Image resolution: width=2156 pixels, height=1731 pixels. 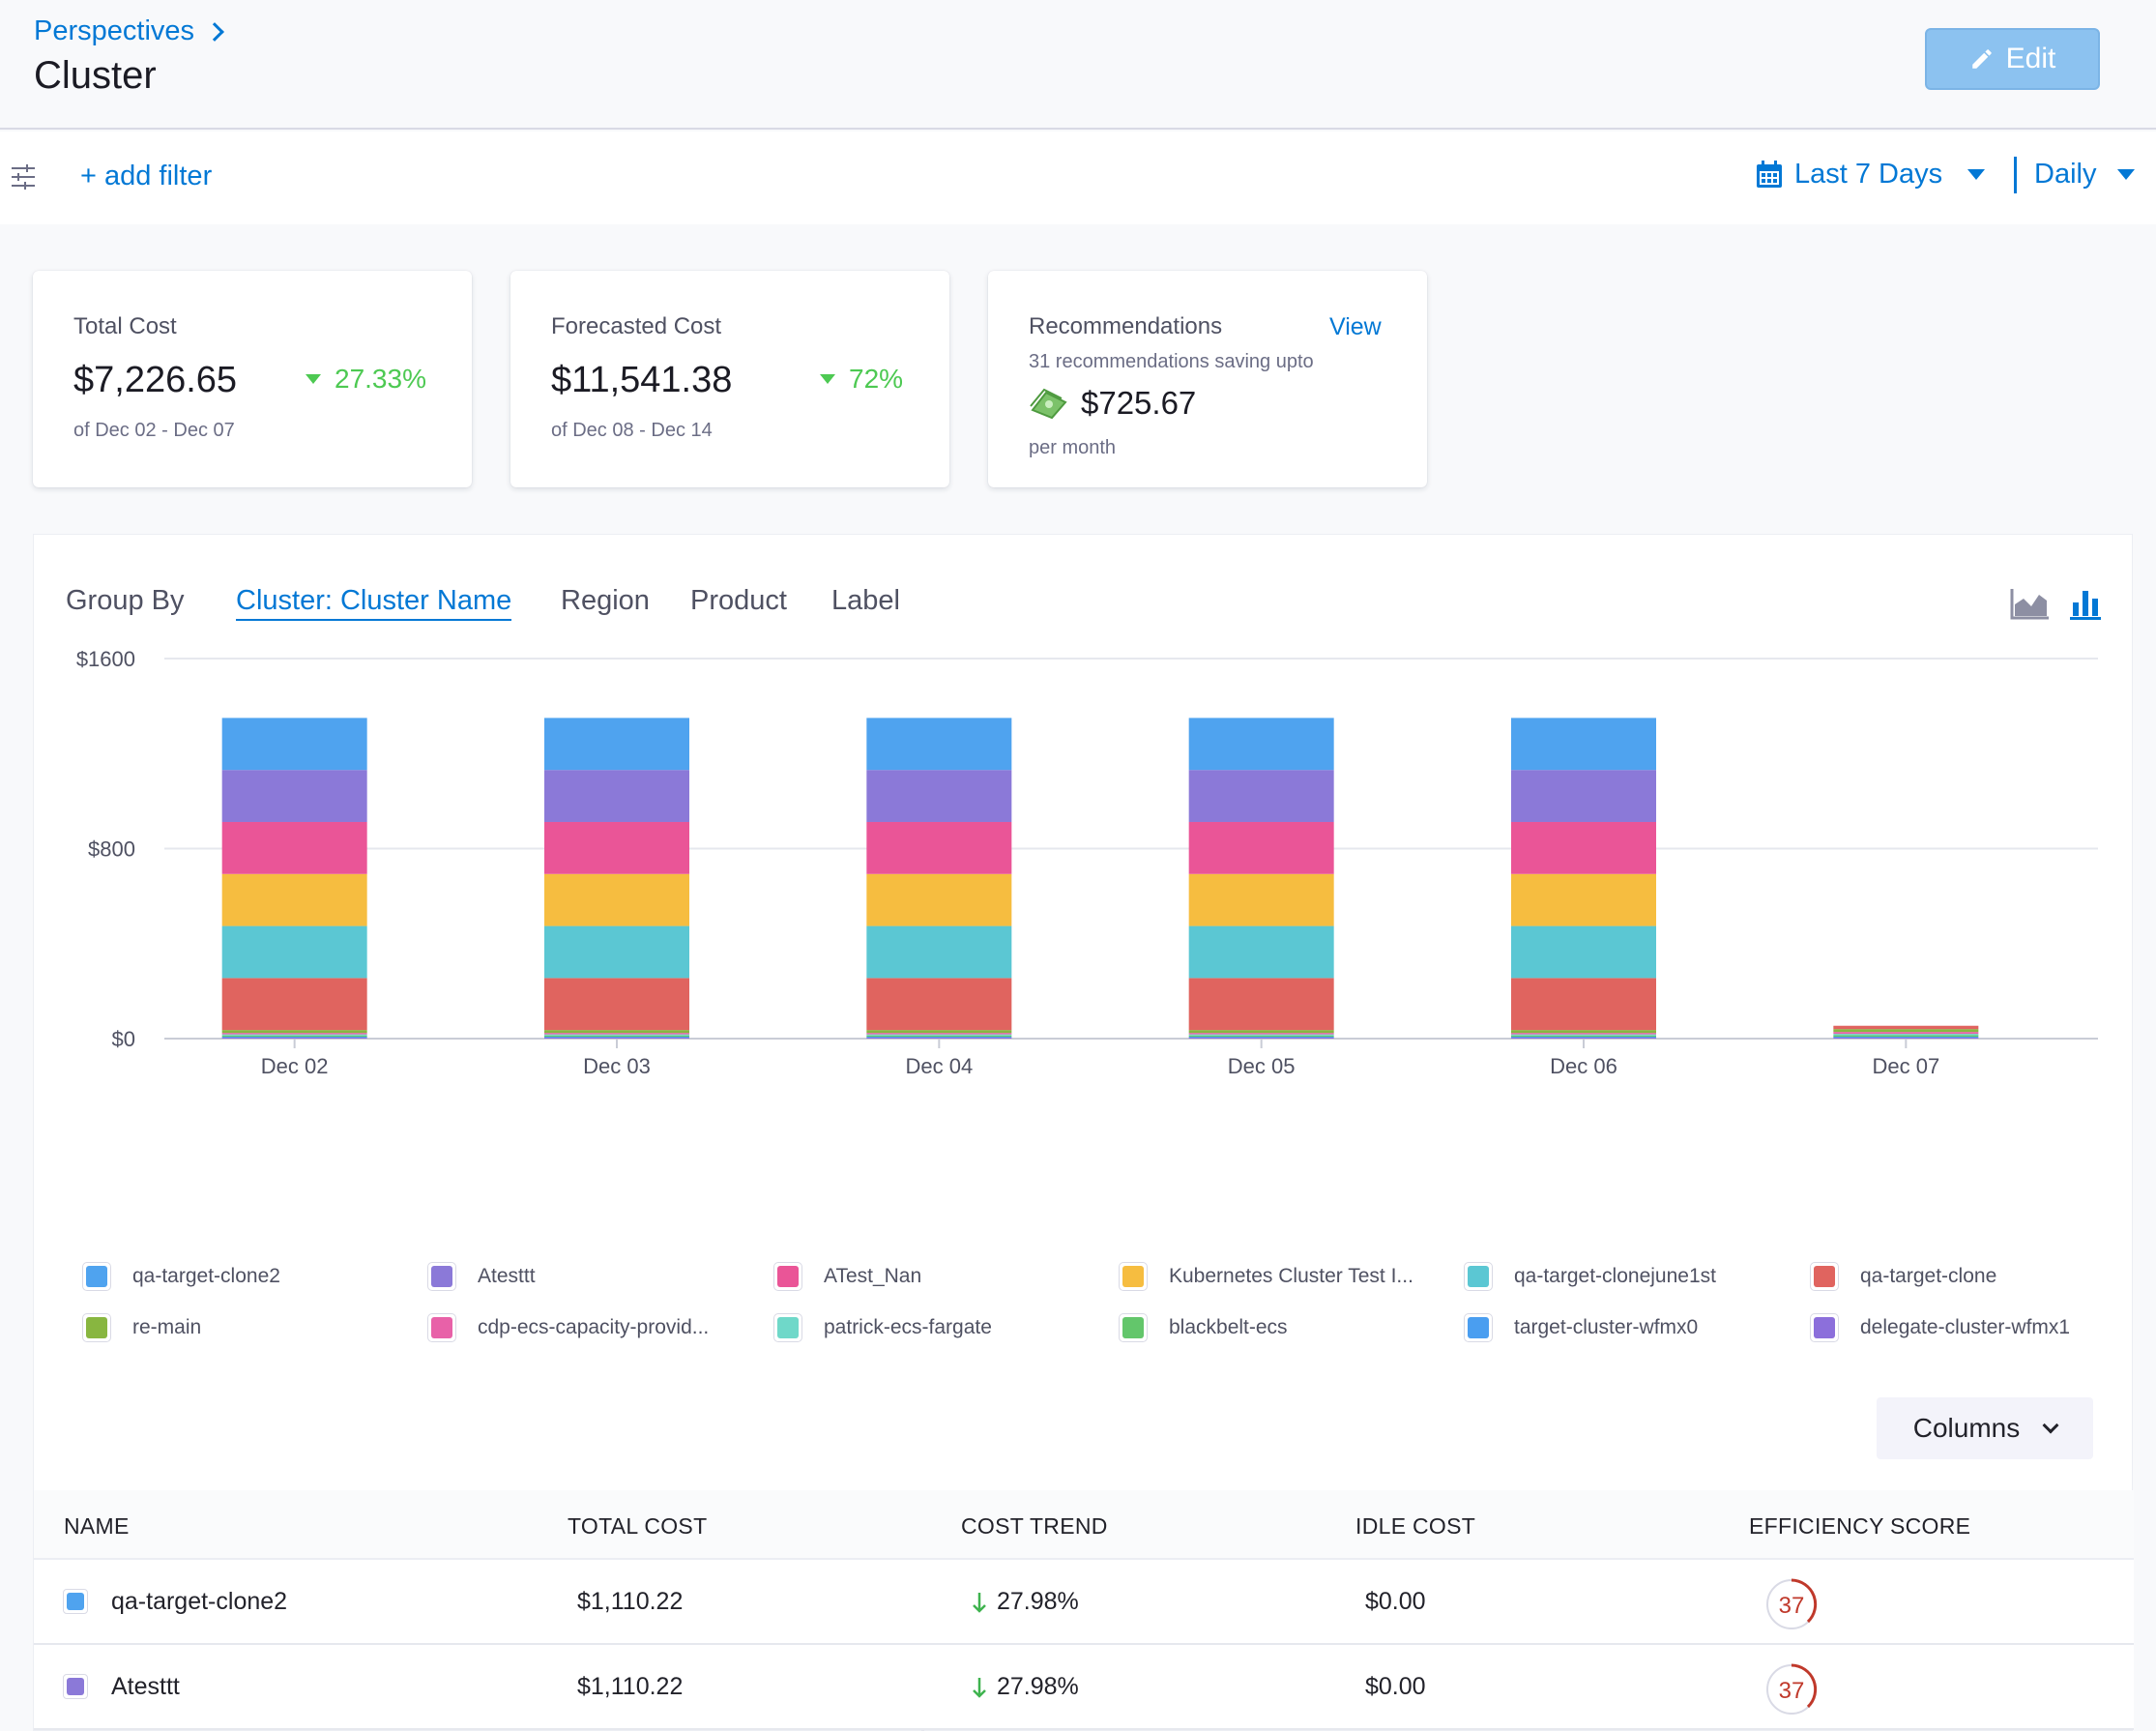 I want to click on legend-item: delegate-cluster-wfmx1, so click(x=1940, y=1327).